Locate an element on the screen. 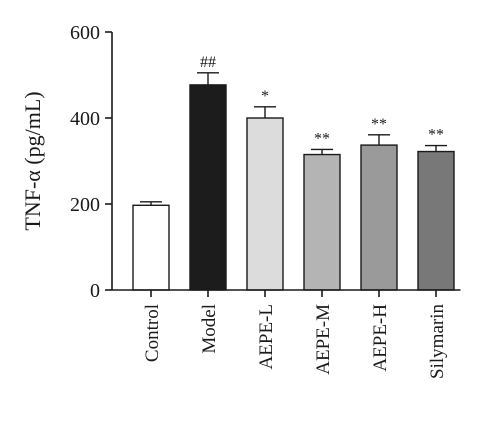 This screenshot has height=427, width=500. bar-aepe-h is located at coordinates (379, 217).